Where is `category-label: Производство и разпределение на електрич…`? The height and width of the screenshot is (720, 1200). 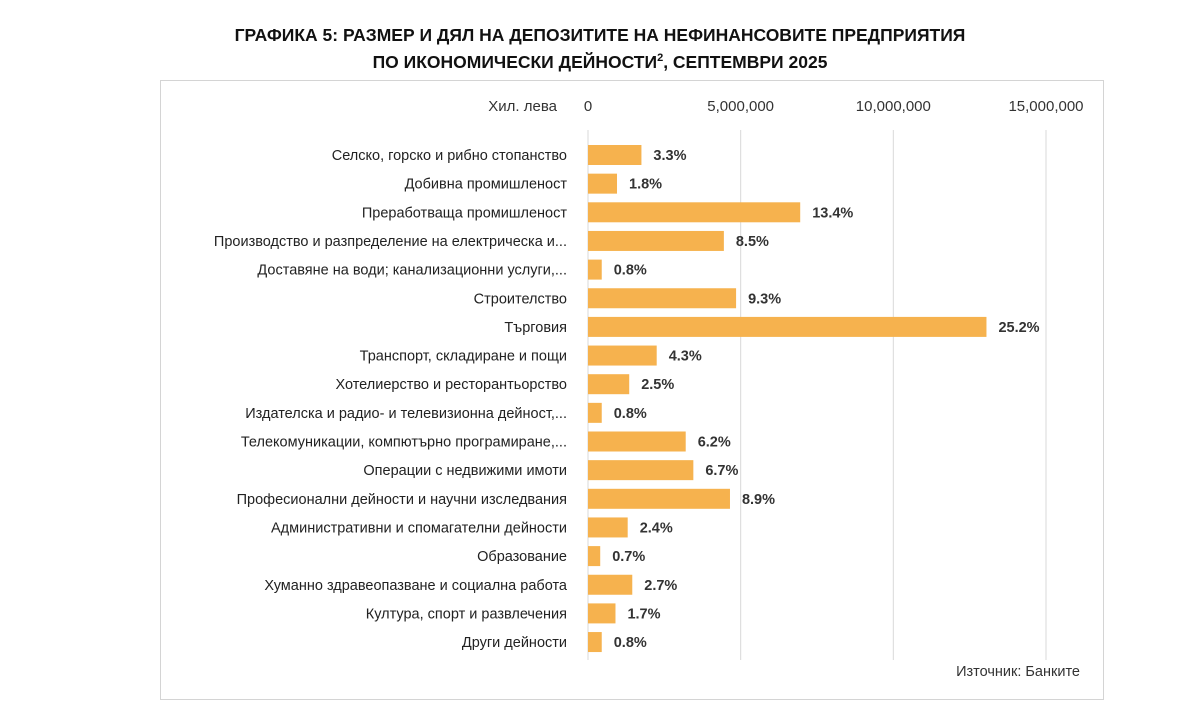
category-label: Производство и разпределение на електрич… is located at coordinates (390, 242).